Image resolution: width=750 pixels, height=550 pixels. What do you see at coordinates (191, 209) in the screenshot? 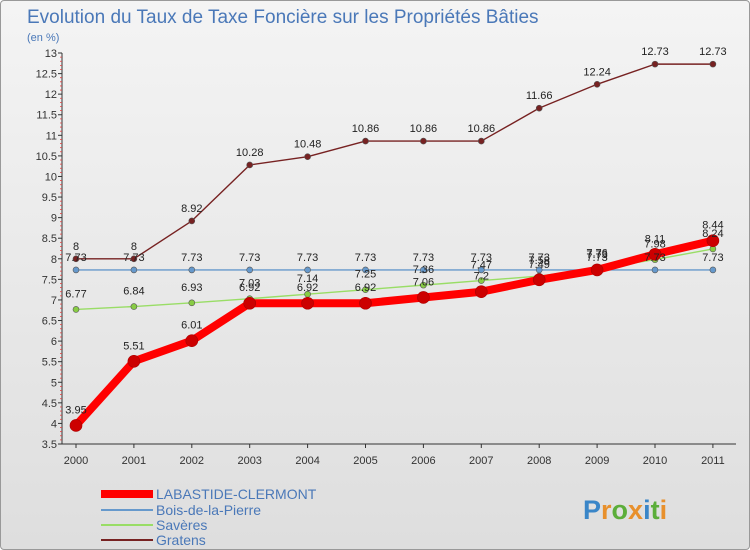
I see `data-label-3: 8.92` at bounding box center [191, 209].